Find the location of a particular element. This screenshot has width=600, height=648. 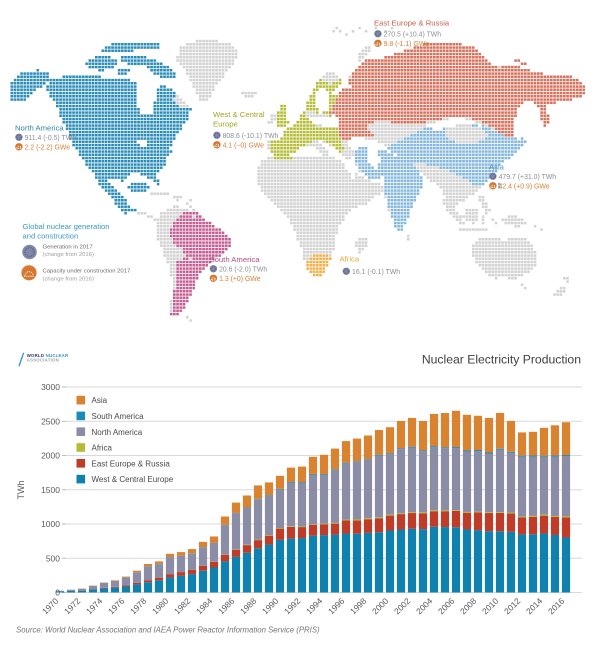

svg-text: 42.4 (+0.9) GWe is located at coordinates (524, 186).